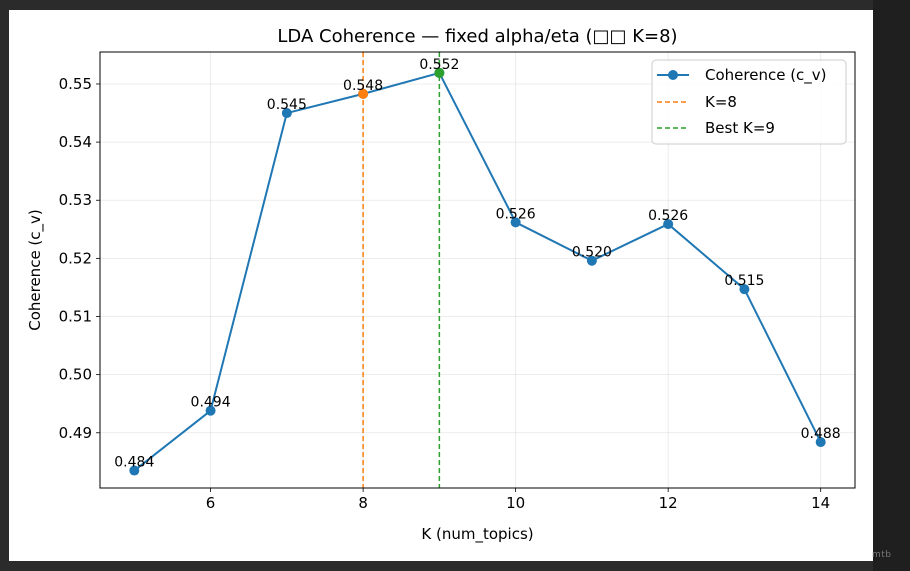 This screenshot has height=571, width=910. What do you see at coordinates (211, 403) in the screenshot?
I see `data-label: 0.494` at bounding box center [211, 403].